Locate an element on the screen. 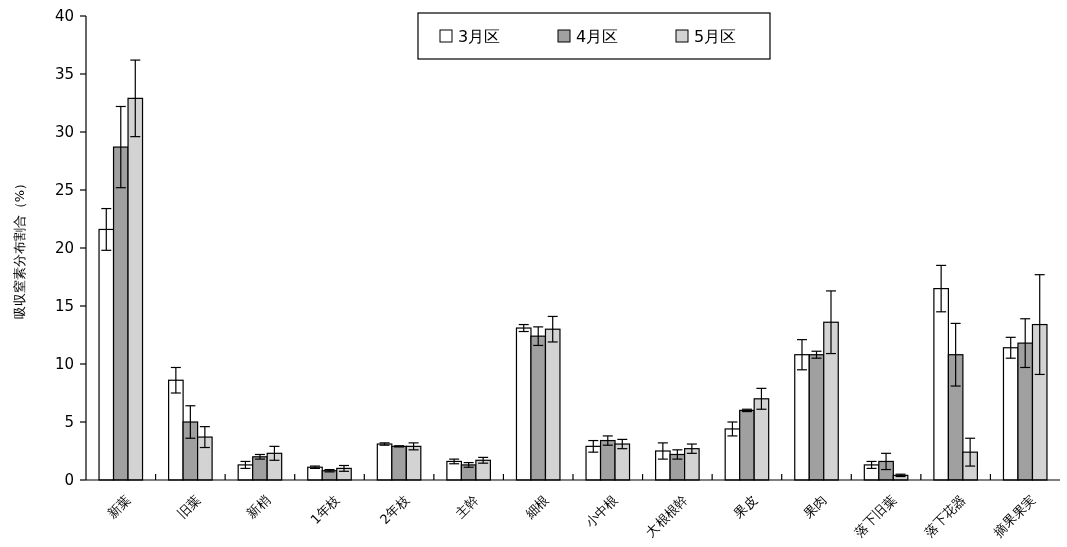 The height and width of the screenshot is (547, 1067). x-tick-label: 落下花器 is located at coordinates (945, 516).